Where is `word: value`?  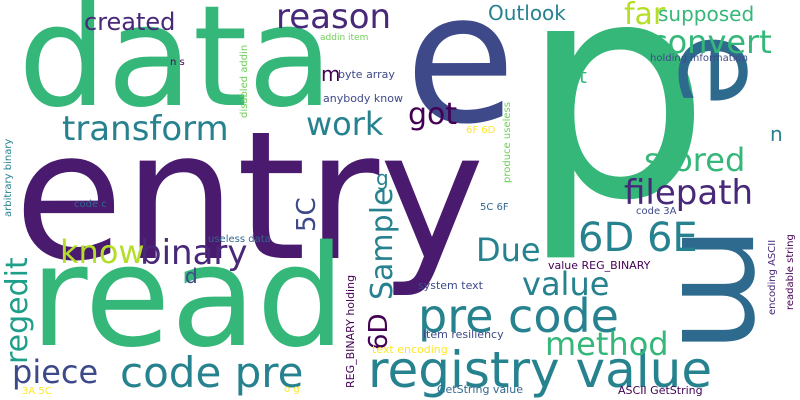 word: value is located at coordinates (566, 284).